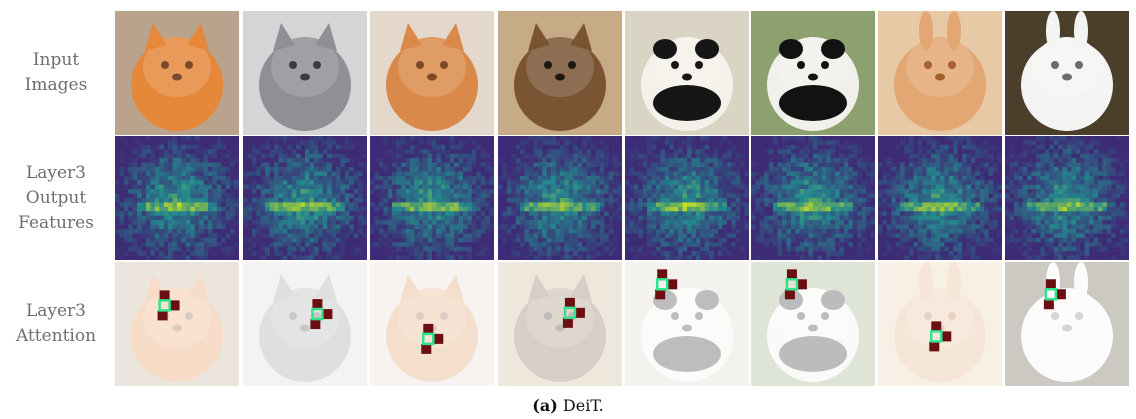 Image resolution: width=1136 pixels, height=419 pixels. I want to click on row-label-layer3-output-features: Layer3 Output Features, so click(56, 198).